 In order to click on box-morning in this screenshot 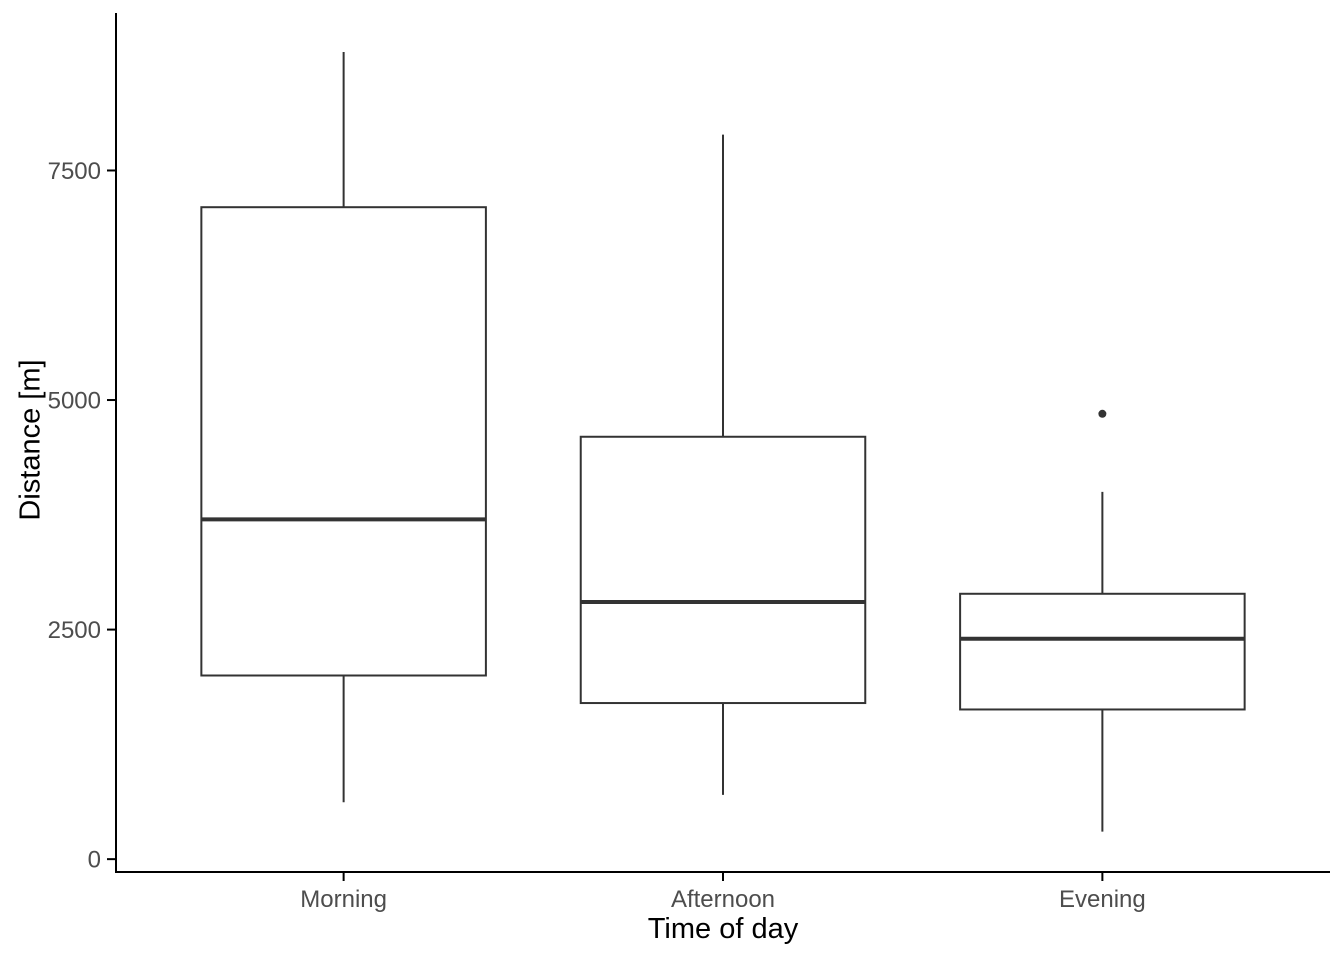, I will do `click(343, 441)`.